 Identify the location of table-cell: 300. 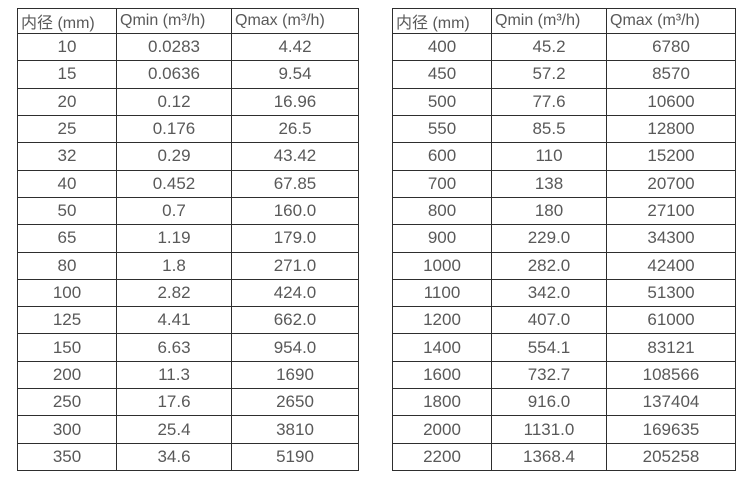
(67, 429).